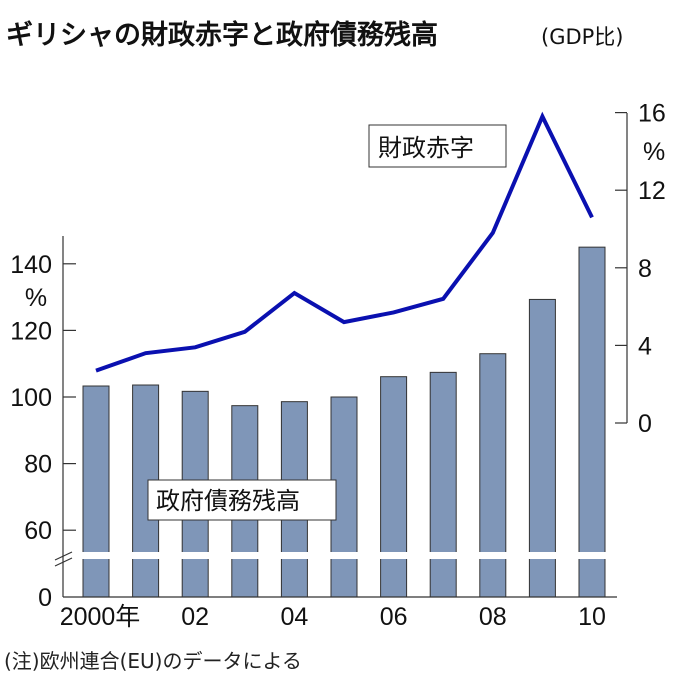 This screenshot has width=680, height=680. What do you see at coordinates (222, 35) in the screenshot?
I see `chart-title: ギリシャの財政赤字と政府債務残高` at bounding box center [222, 35].